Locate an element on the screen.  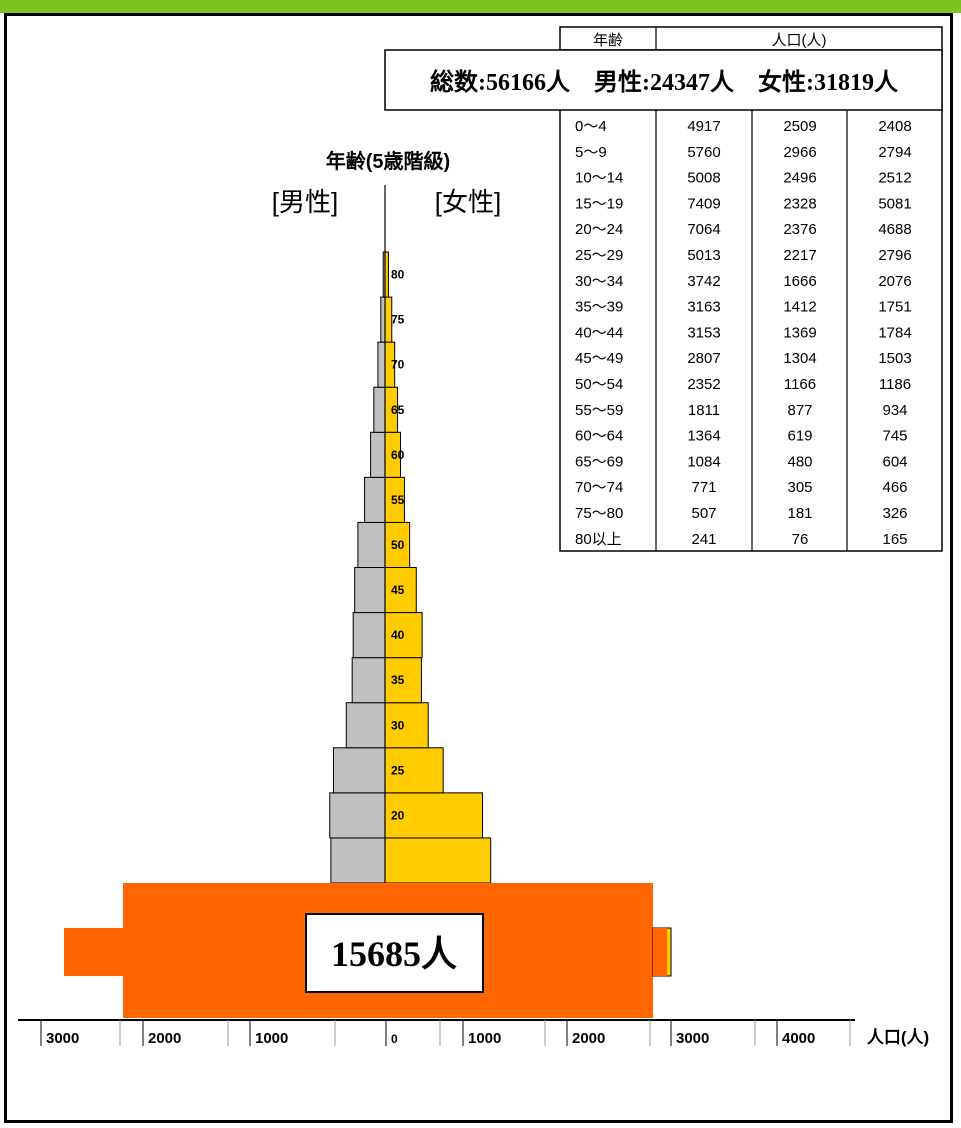
age-tick-label: 55 is located at coordinates (398, 500).